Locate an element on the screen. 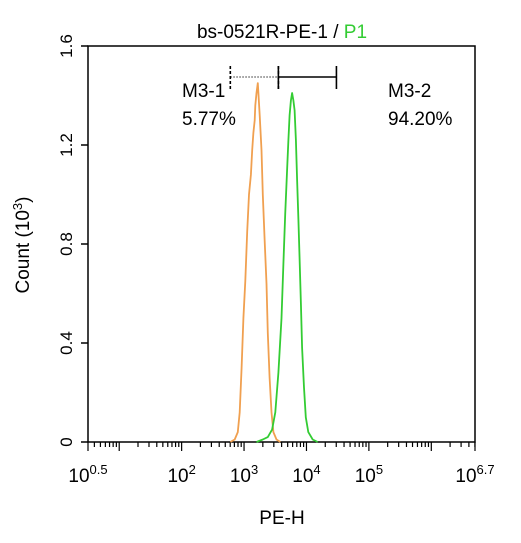 The height and width of the screenshot is (543, 521). series-layer is located at coordinates (274, 262).